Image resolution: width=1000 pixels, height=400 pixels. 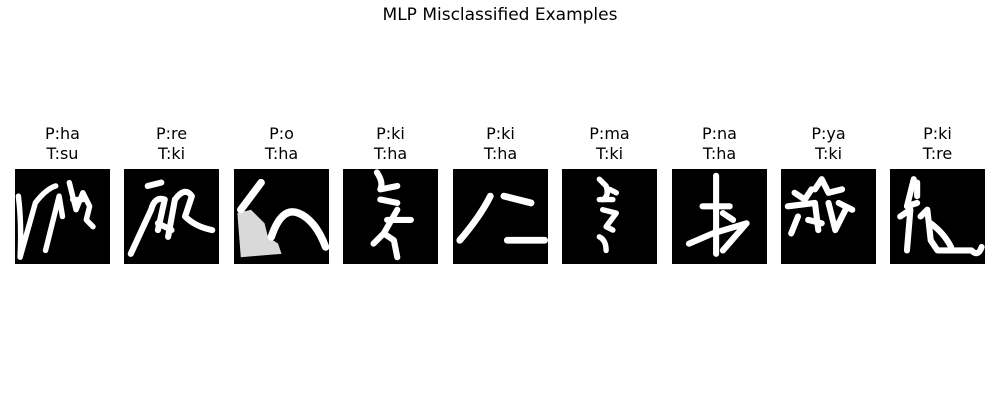 I want to click on predicted-label: P:re, so click(x=171, y=133).